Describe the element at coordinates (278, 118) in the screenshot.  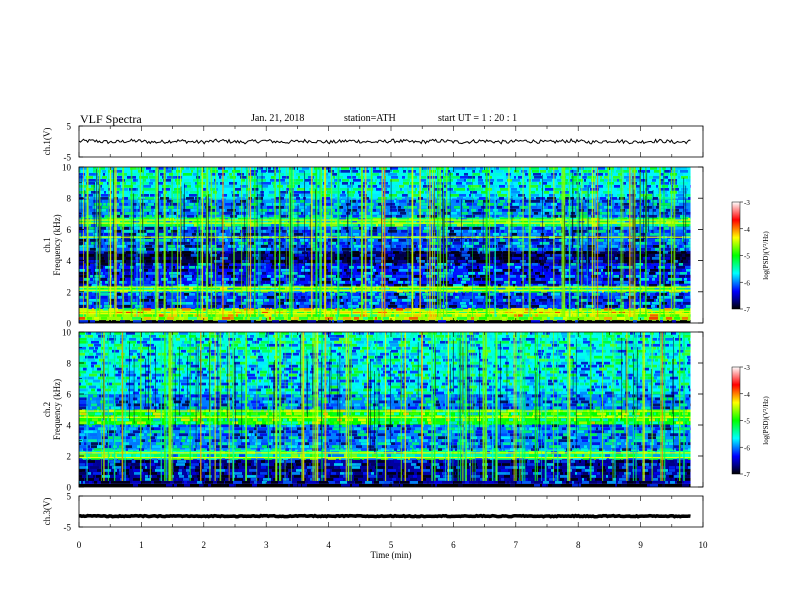
I see `recording-date: Jan. 21, 2018` at that location.